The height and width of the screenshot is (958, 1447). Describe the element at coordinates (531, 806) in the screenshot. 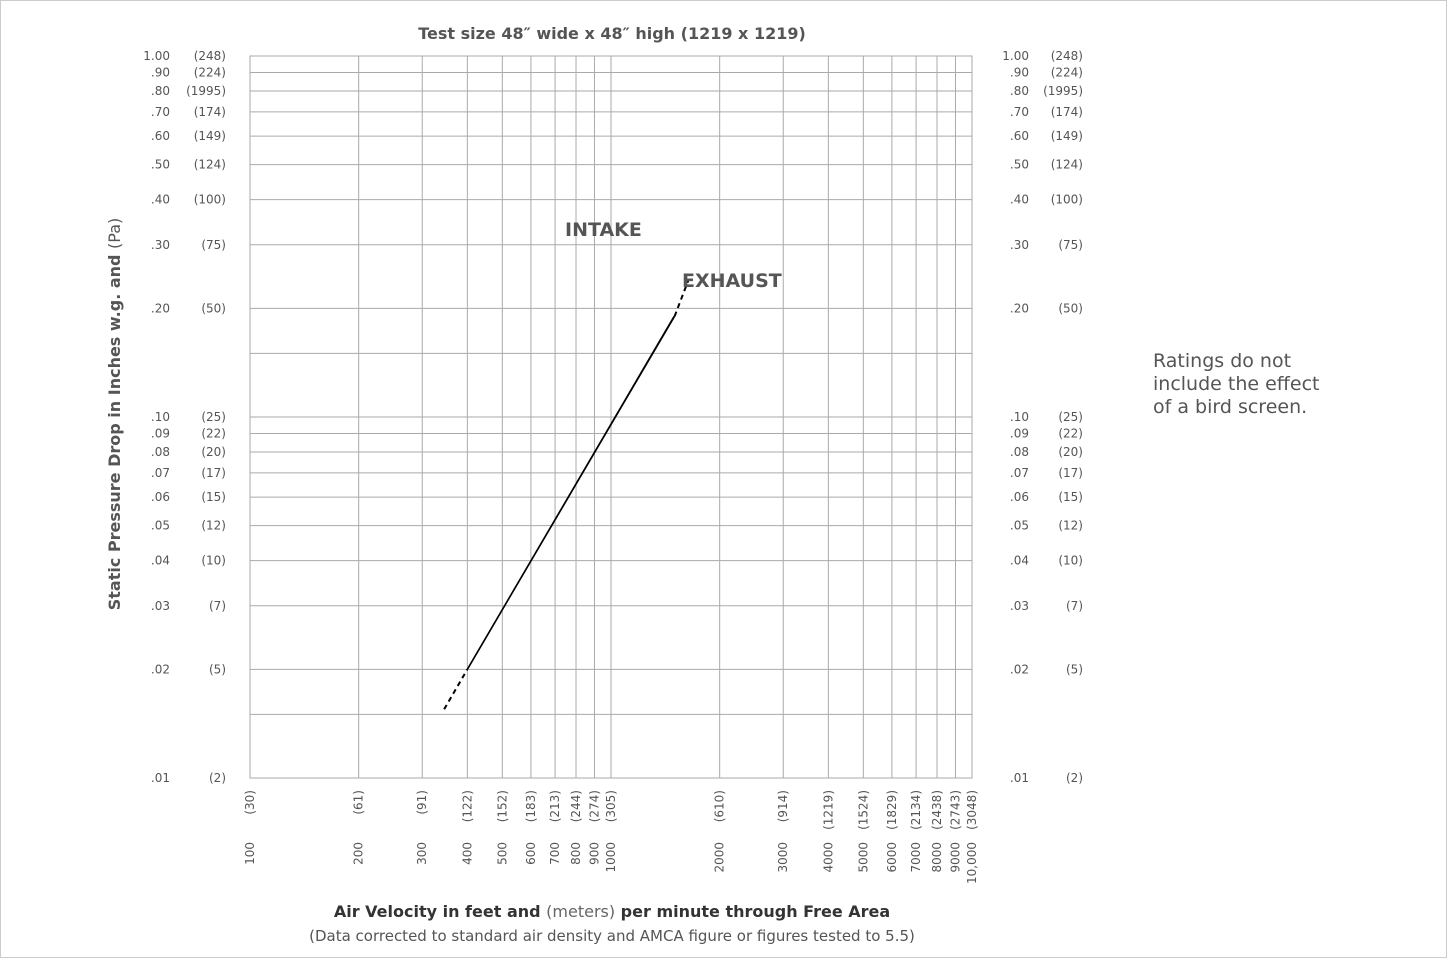

I see `x-tick-label-metric: (183)` at that location.